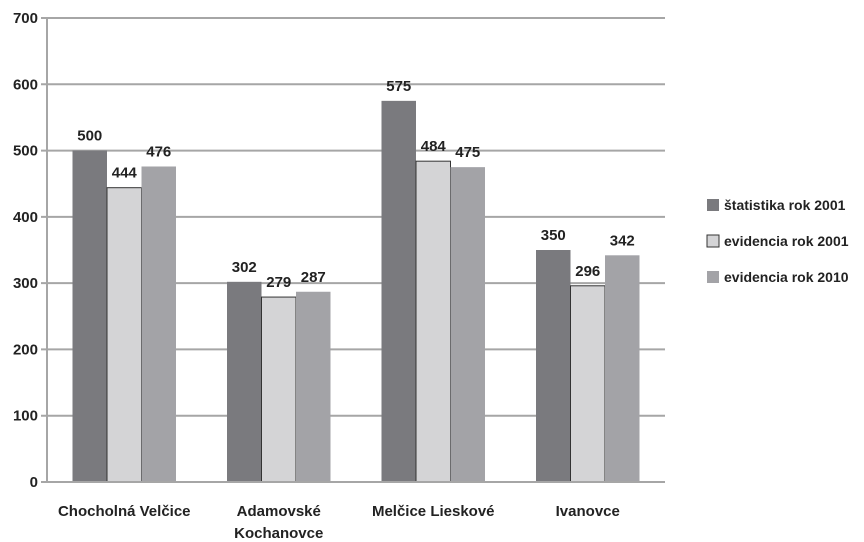 The width and height of the screenshot is (864, 542). I want to click on x-category-label-line: Adamovské, so click(279, 511).